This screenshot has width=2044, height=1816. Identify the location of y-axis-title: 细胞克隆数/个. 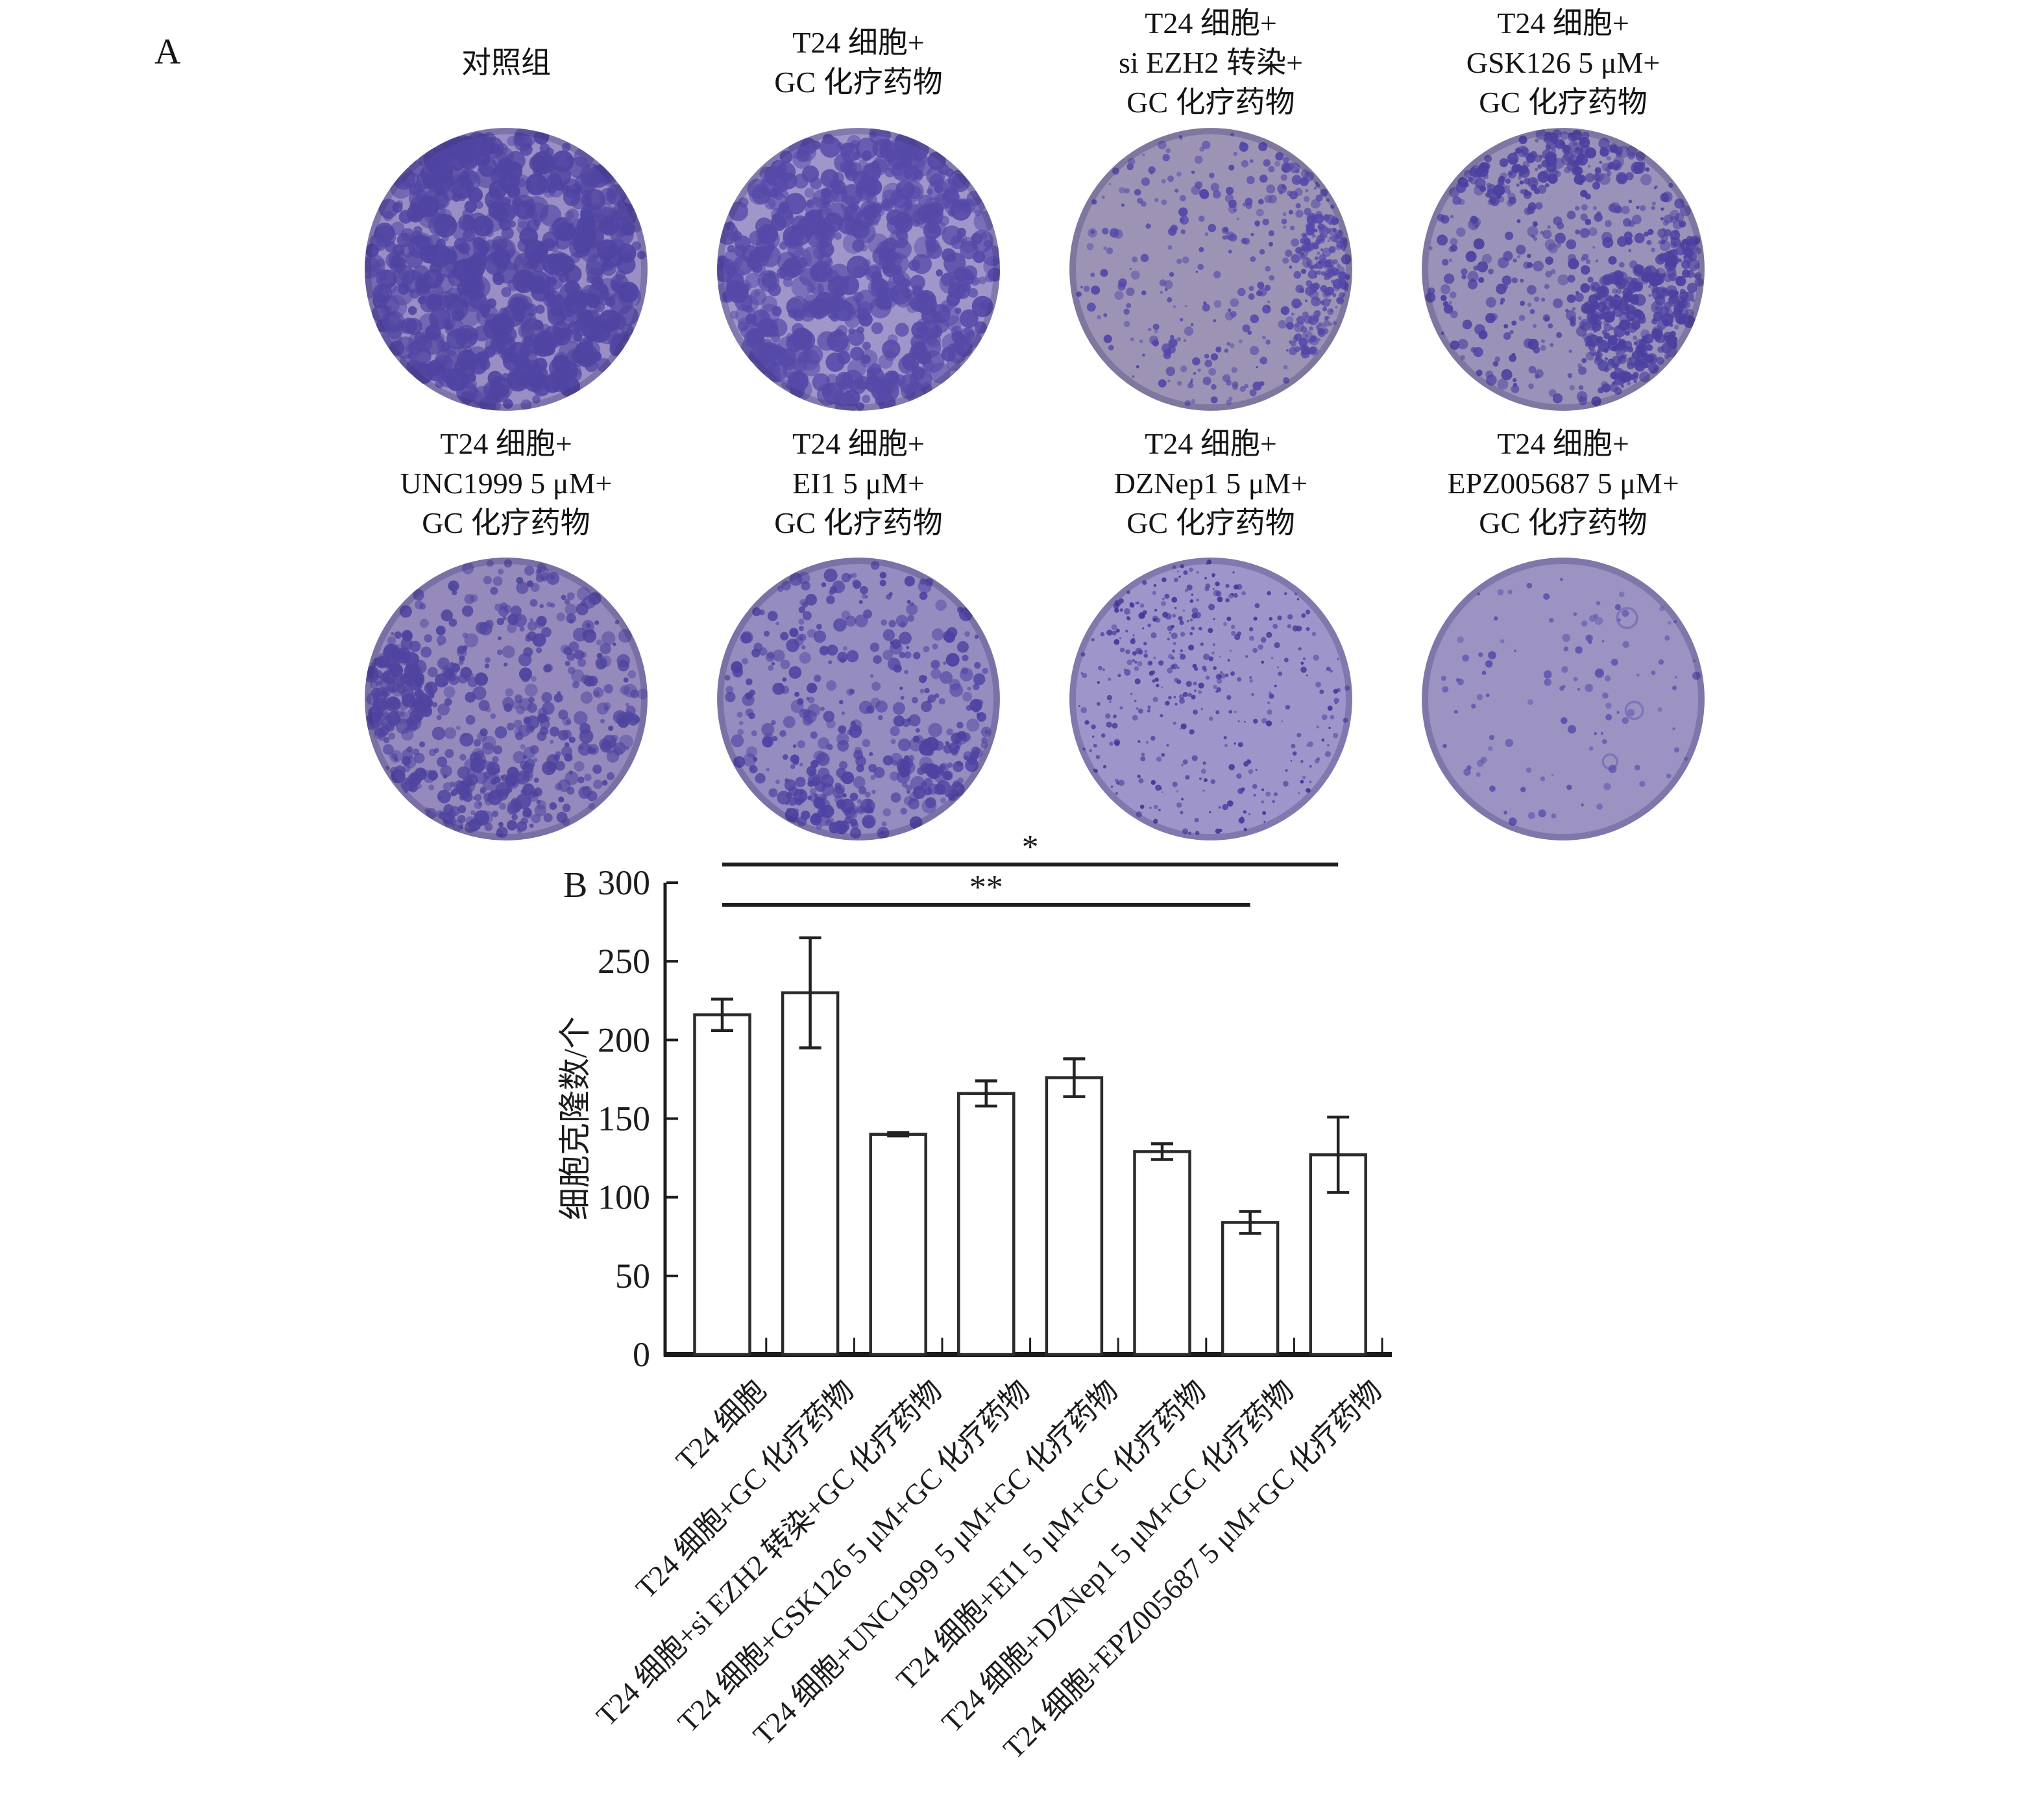
(575, 1118).